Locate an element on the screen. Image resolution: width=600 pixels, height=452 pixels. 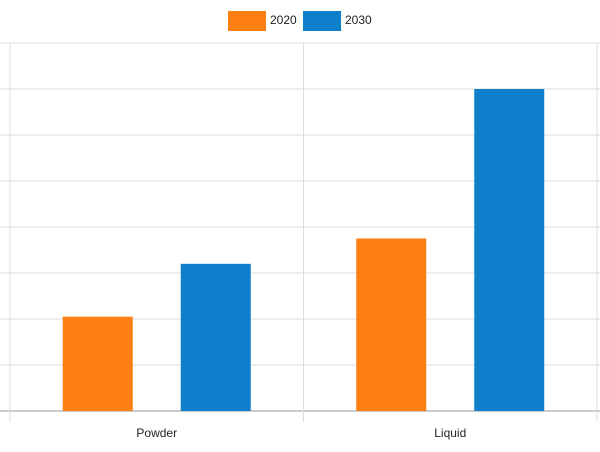
legend-label: 2030 is located at coordinates (358, 20).